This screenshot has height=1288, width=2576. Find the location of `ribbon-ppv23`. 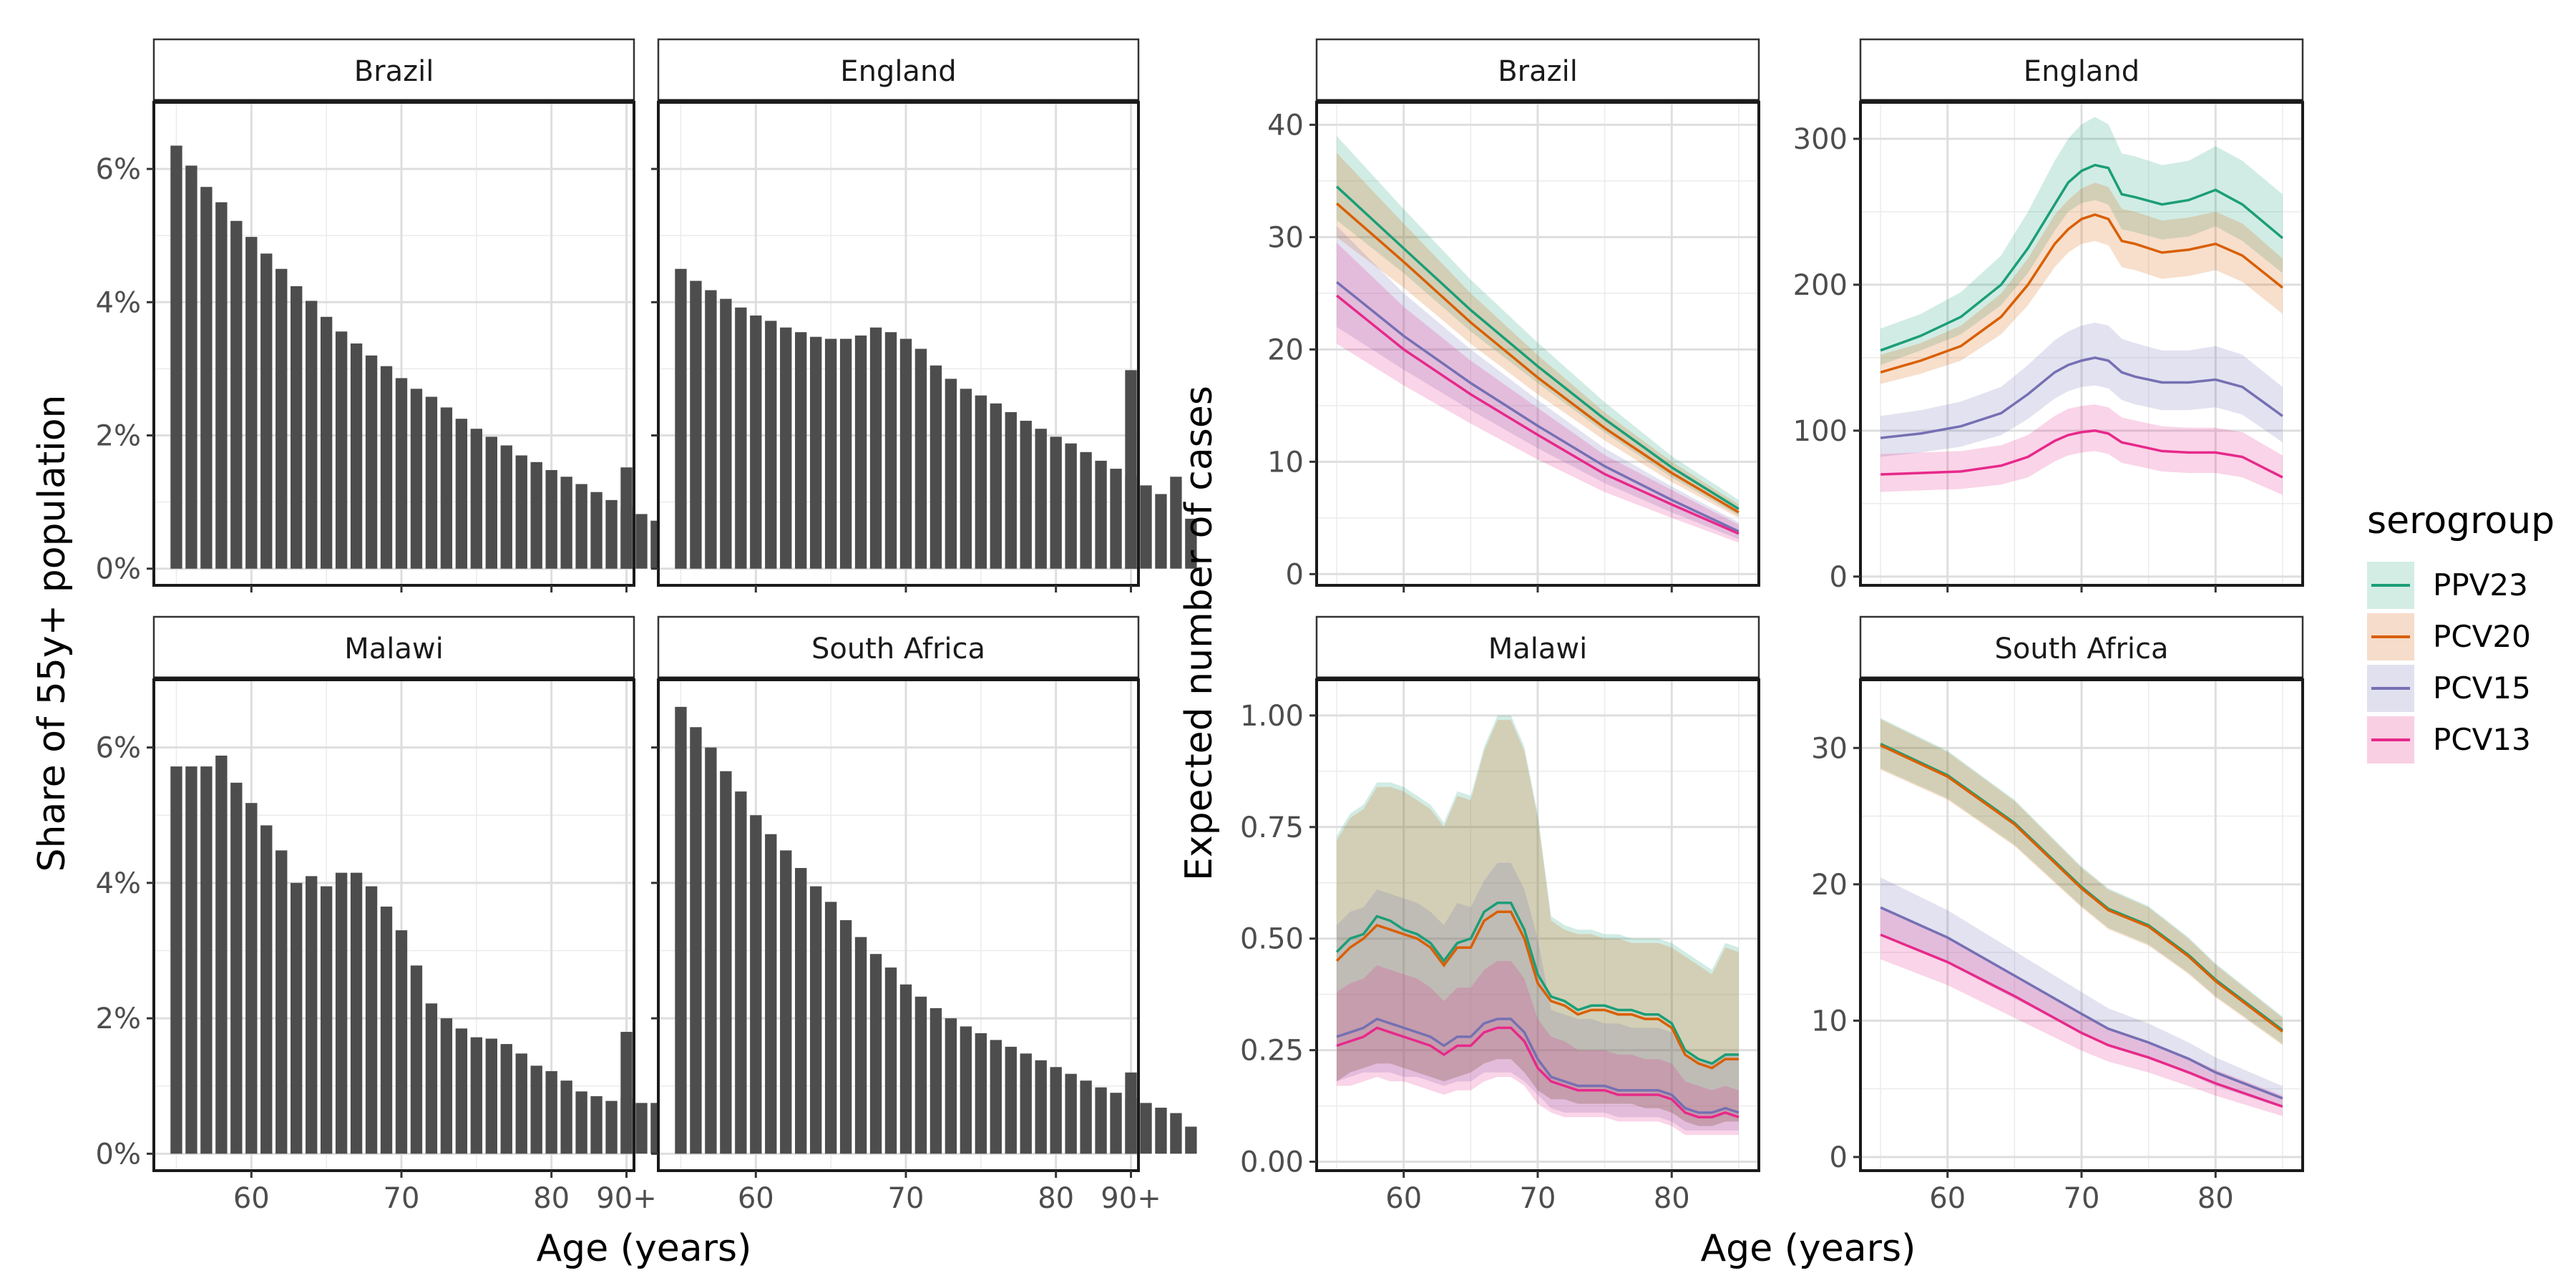

ribbon-ppv23 is located at coordinates (1538, 326).